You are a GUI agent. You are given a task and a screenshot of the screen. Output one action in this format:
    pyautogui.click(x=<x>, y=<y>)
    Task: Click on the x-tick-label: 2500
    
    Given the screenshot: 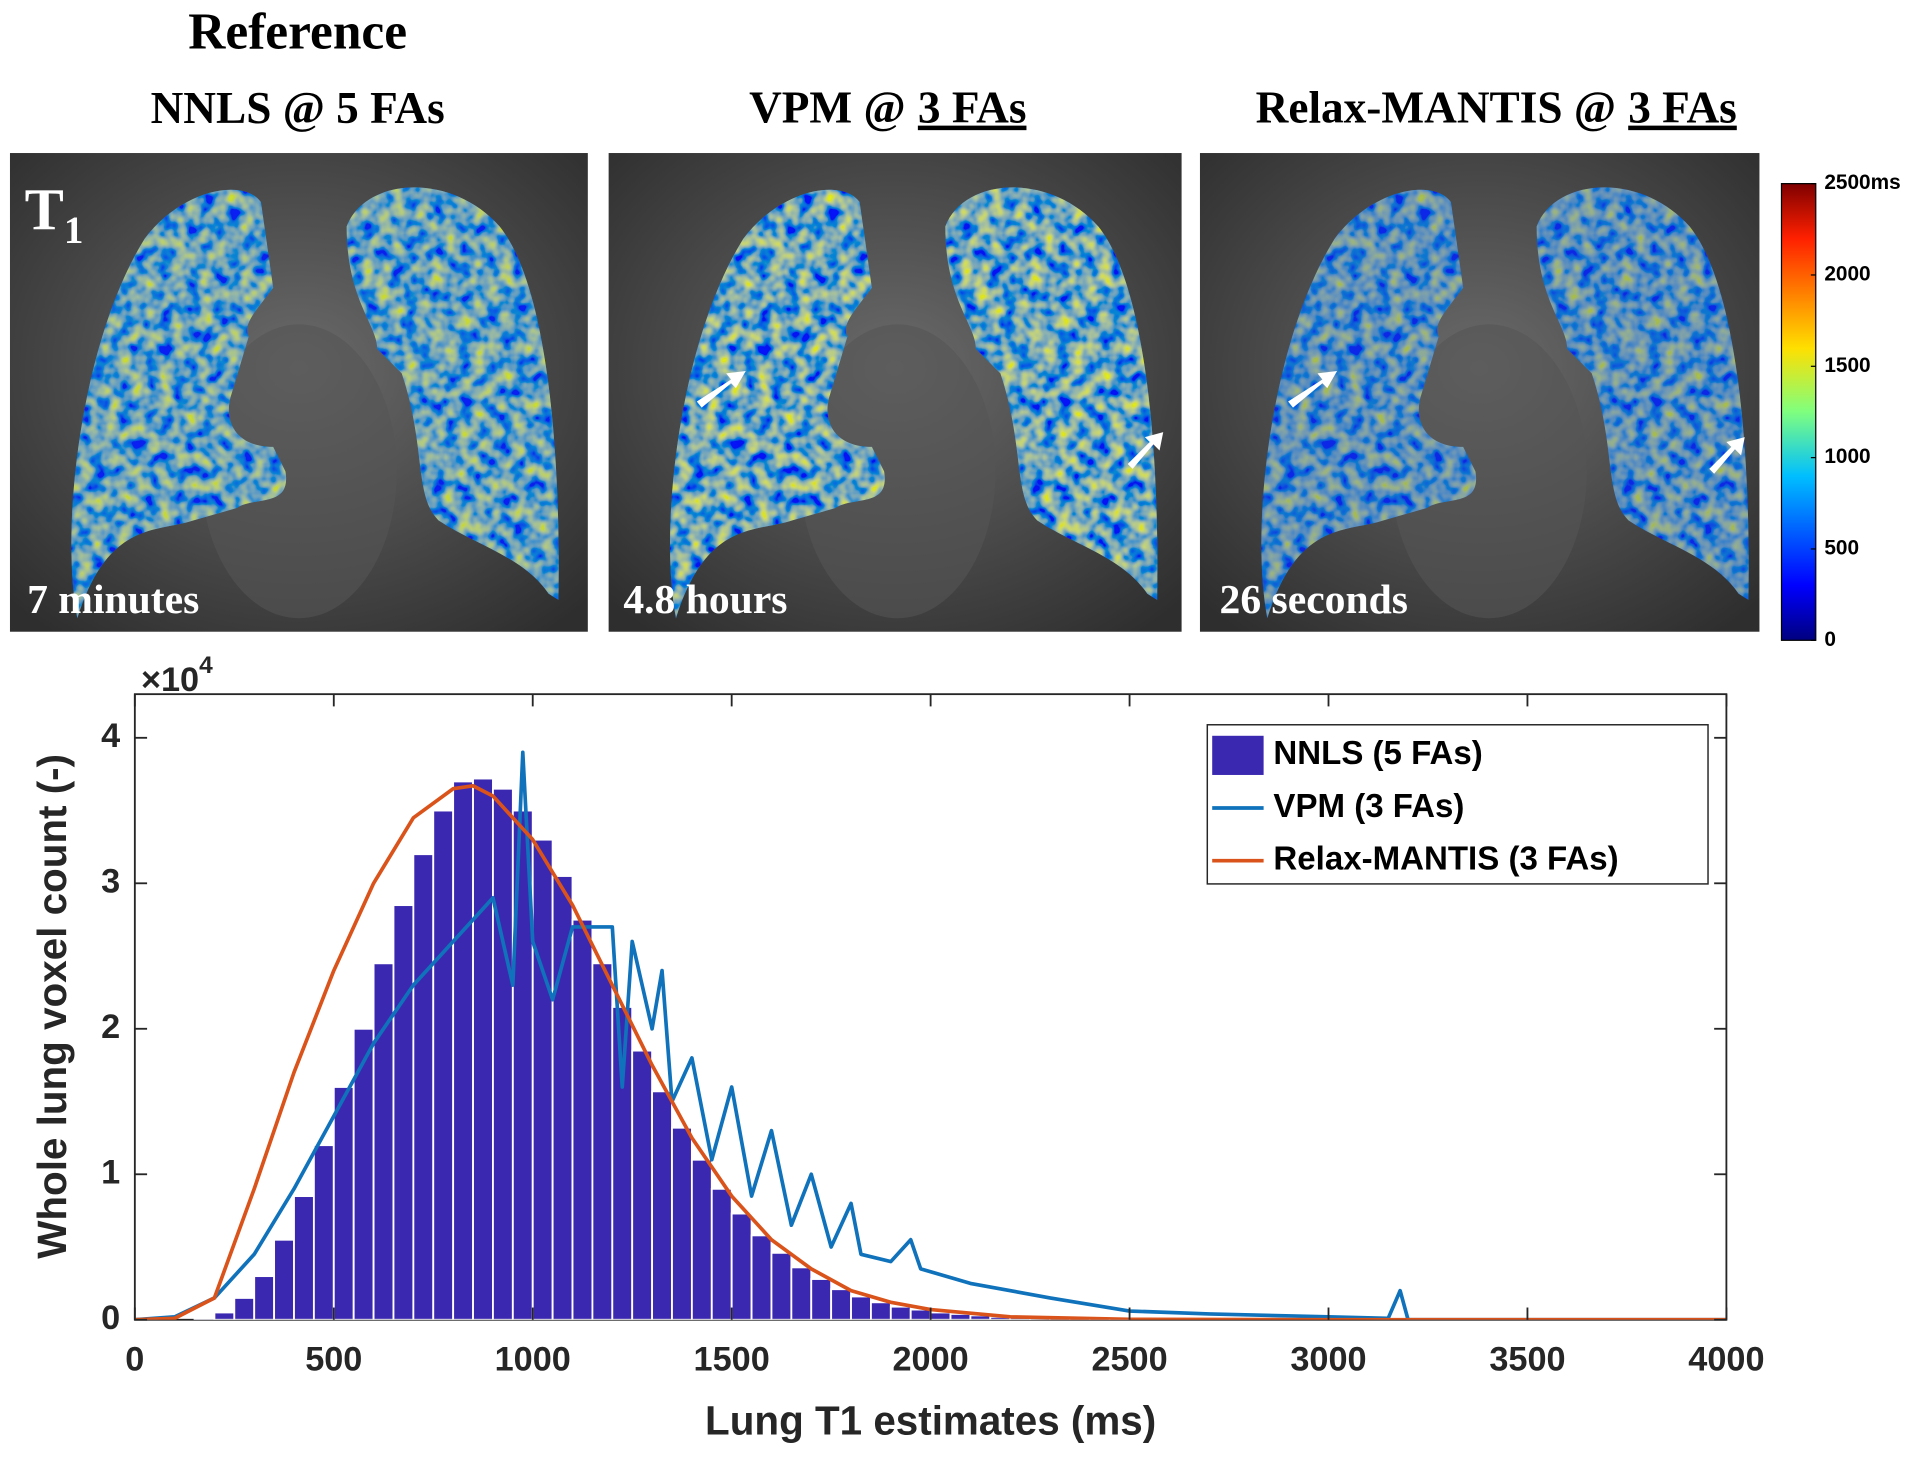 What is the action you would take?
    pyautogui.click(x=1129, y=1359)
    